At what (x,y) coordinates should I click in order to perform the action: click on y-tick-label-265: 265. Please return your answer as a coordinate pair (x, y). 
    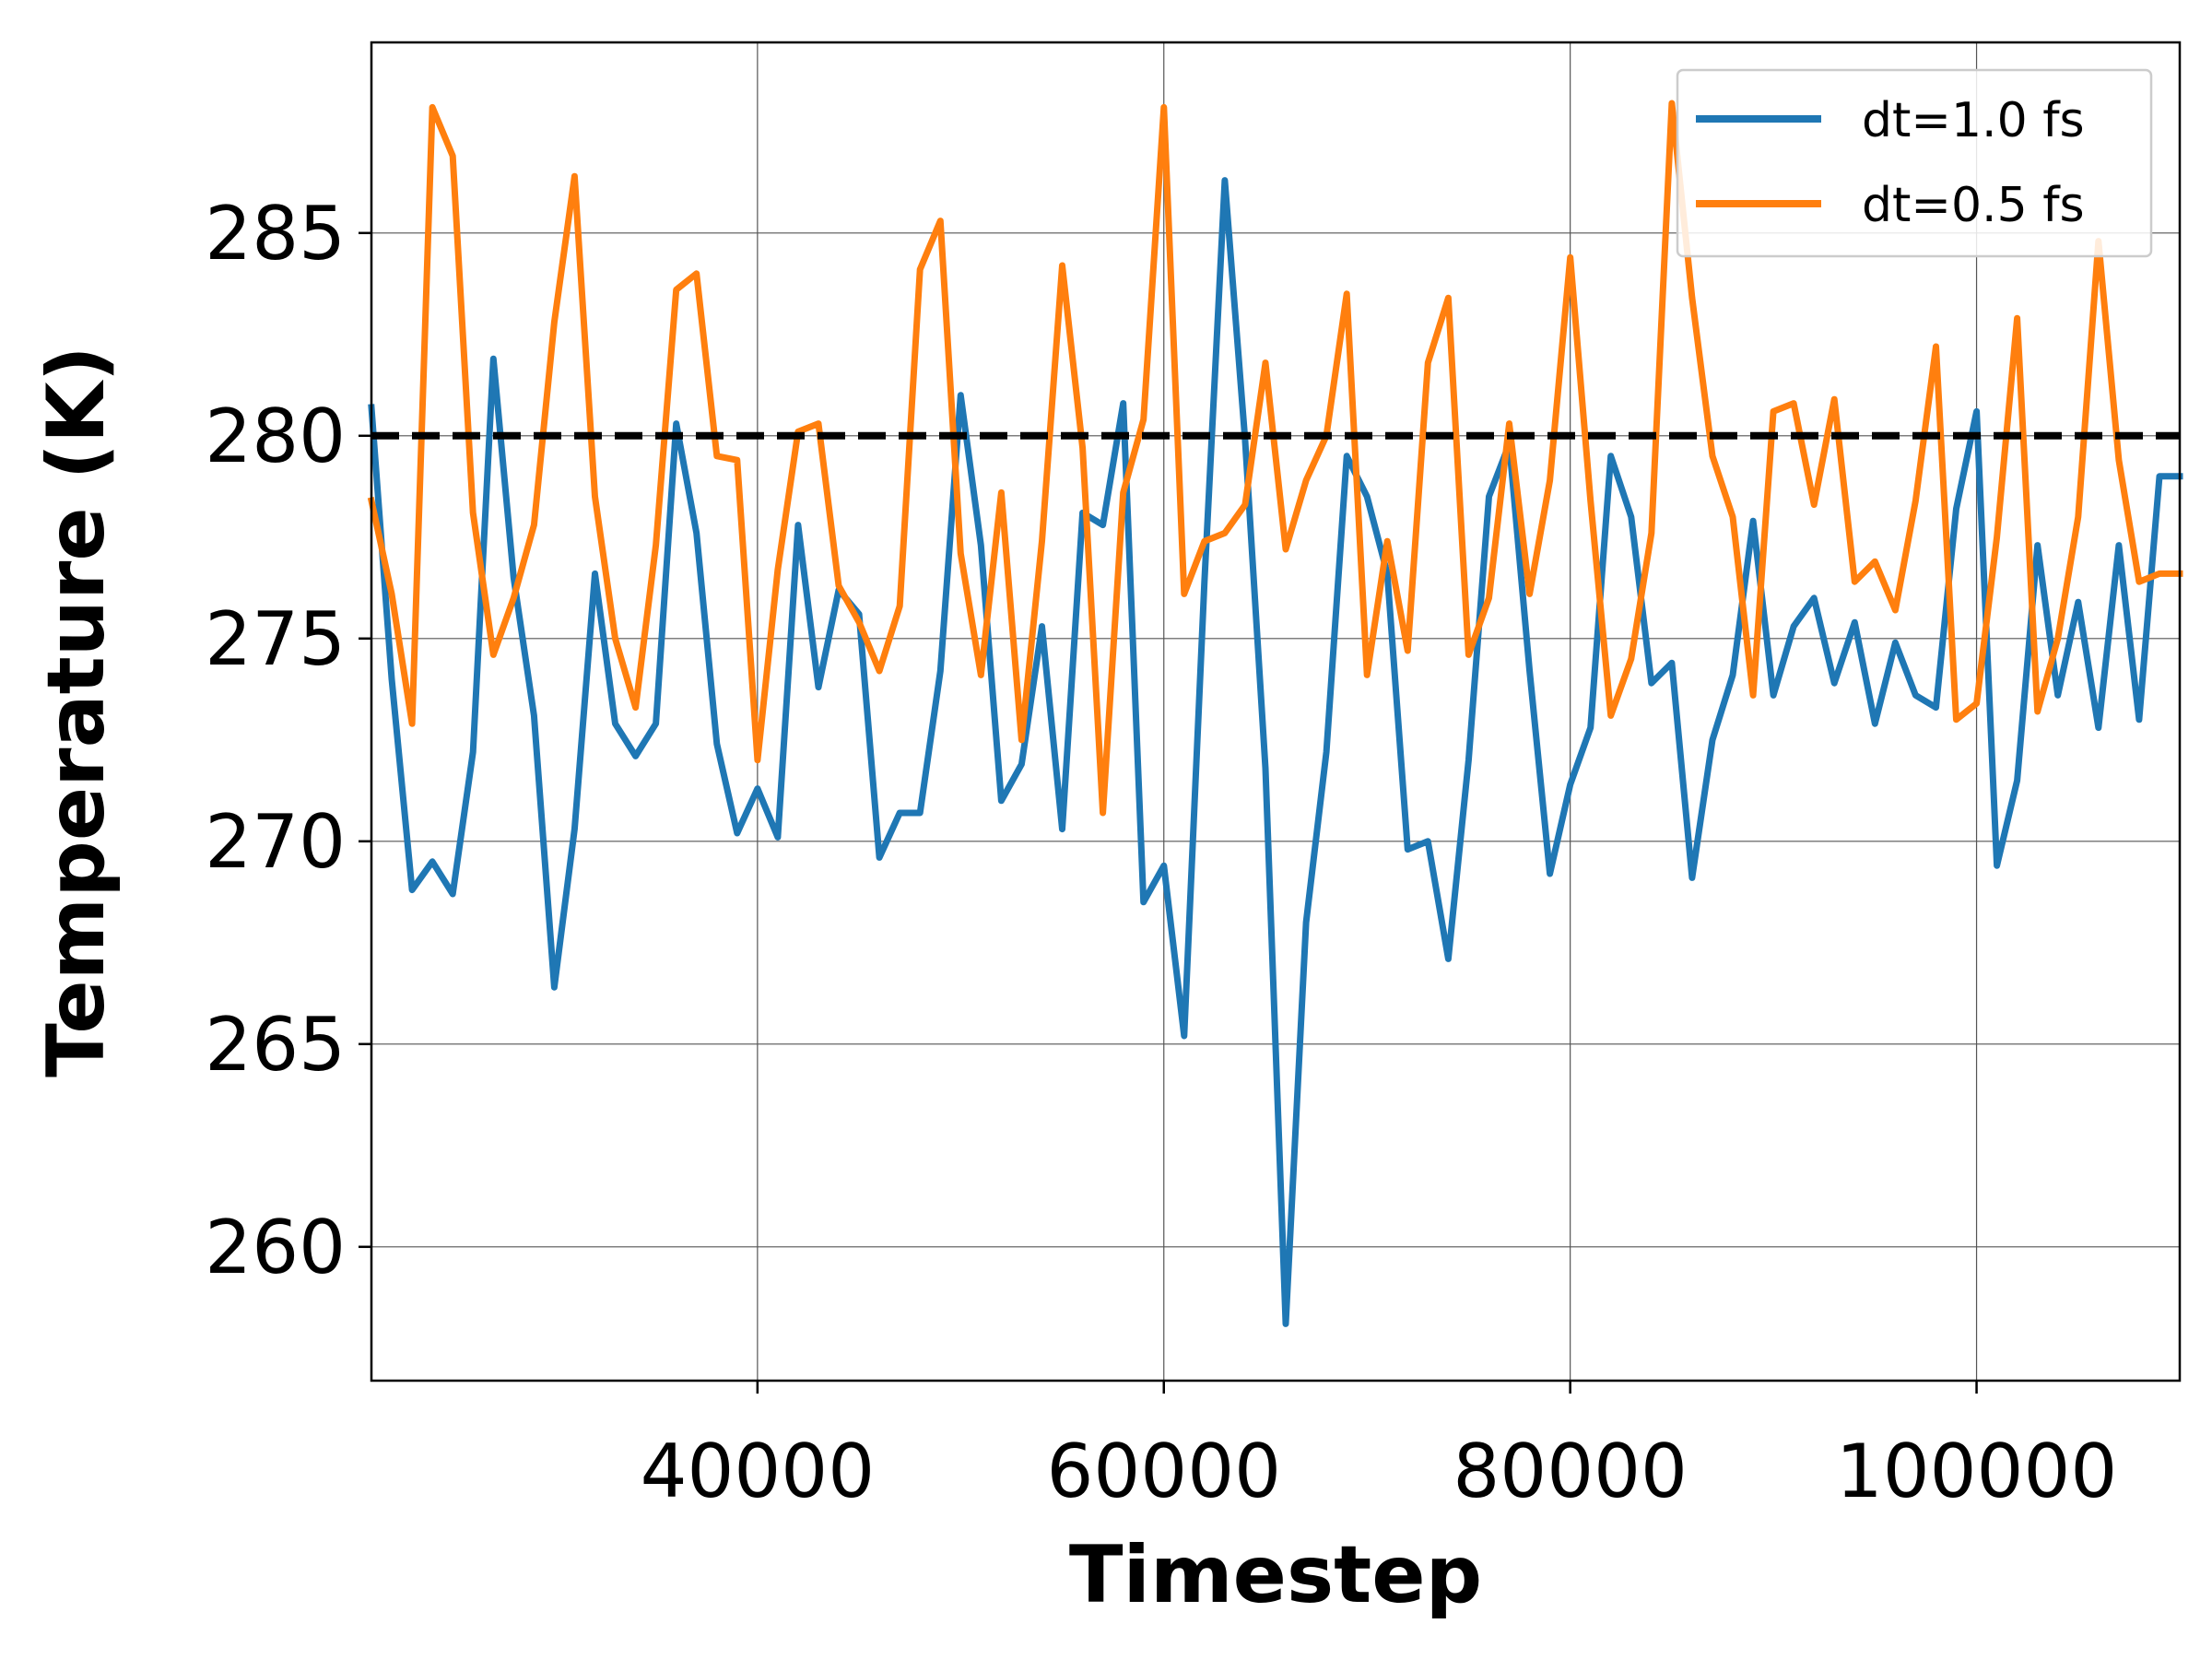
    Looking at the image, I should click on (275, 1045).